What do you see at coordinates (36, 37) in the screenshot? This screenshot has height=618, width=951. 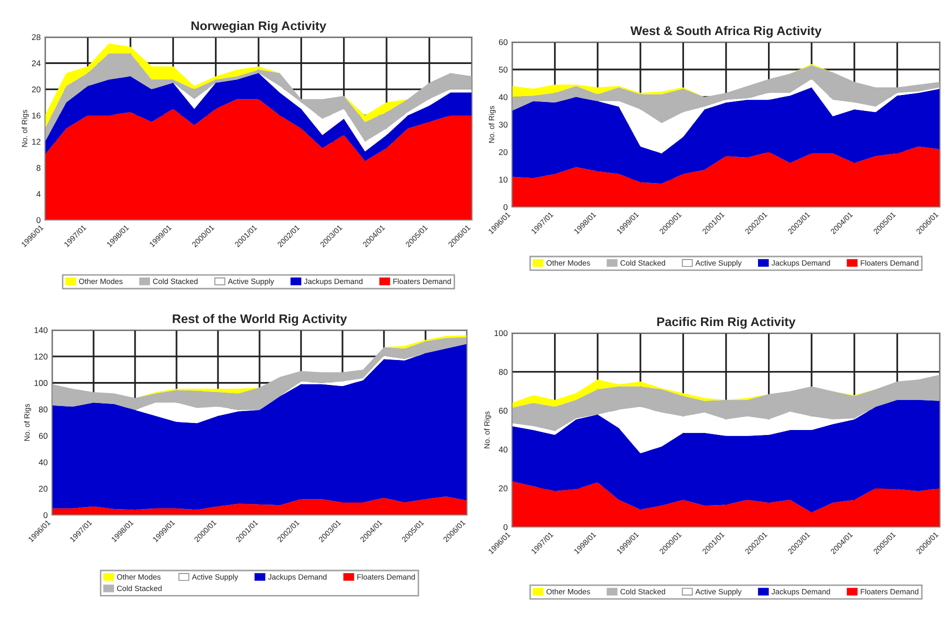 I see `y-tick-label: 28` at bounding box center [36, 37].